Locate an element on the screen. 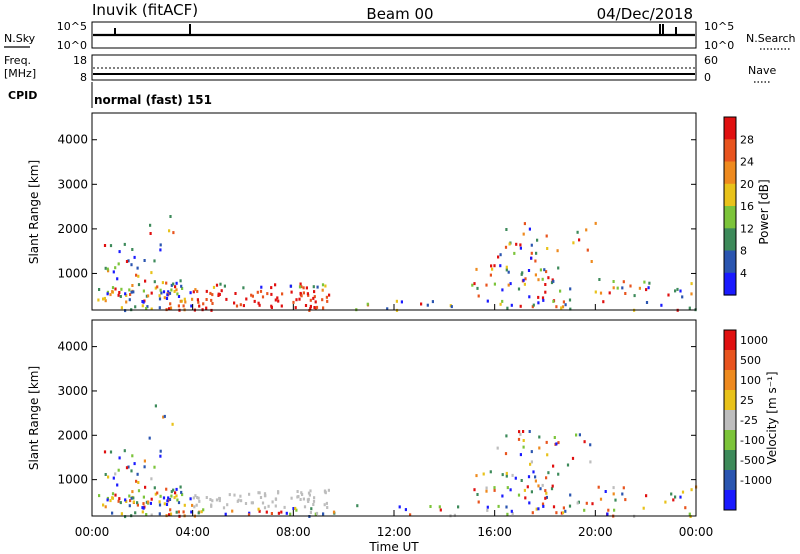  nave-tick-low: 0 is located at coordinates (707, 77).